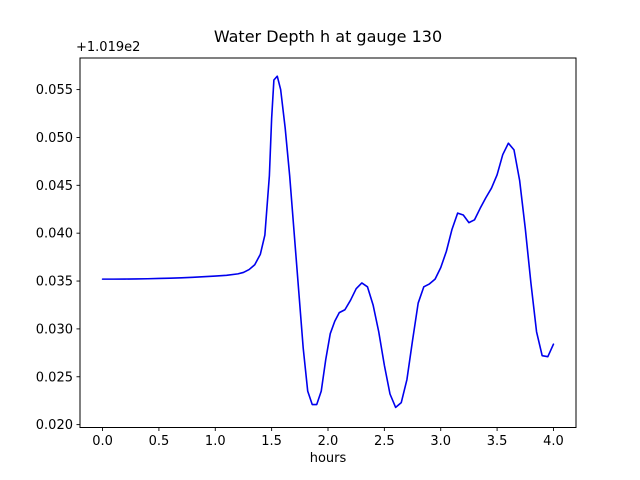 The image size is (640, 480). What do you see at coordinates (54, 282) in the screenshot?
I see `y-tick-label: 0.035` at bounding box center [54, 282].